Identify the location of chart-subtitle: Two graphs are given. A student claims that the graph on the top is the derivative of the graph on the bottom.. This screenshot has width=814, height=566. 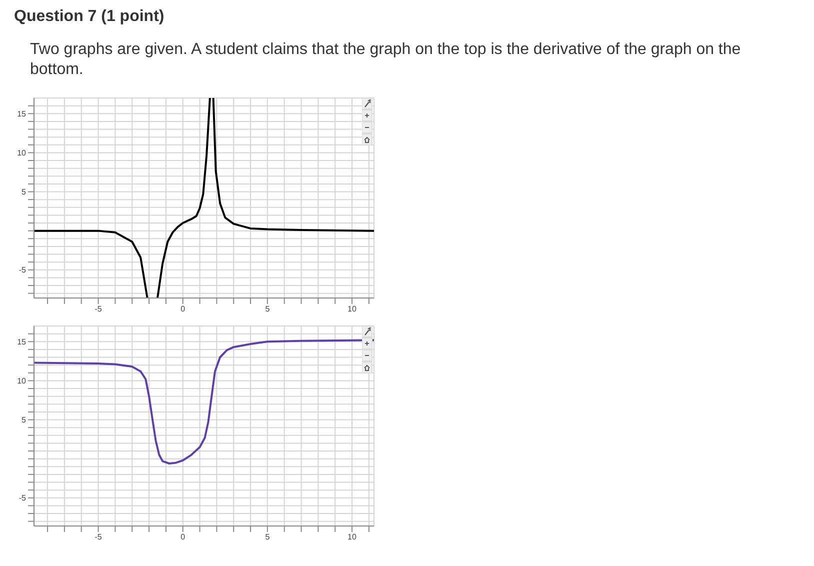
(386, 60).